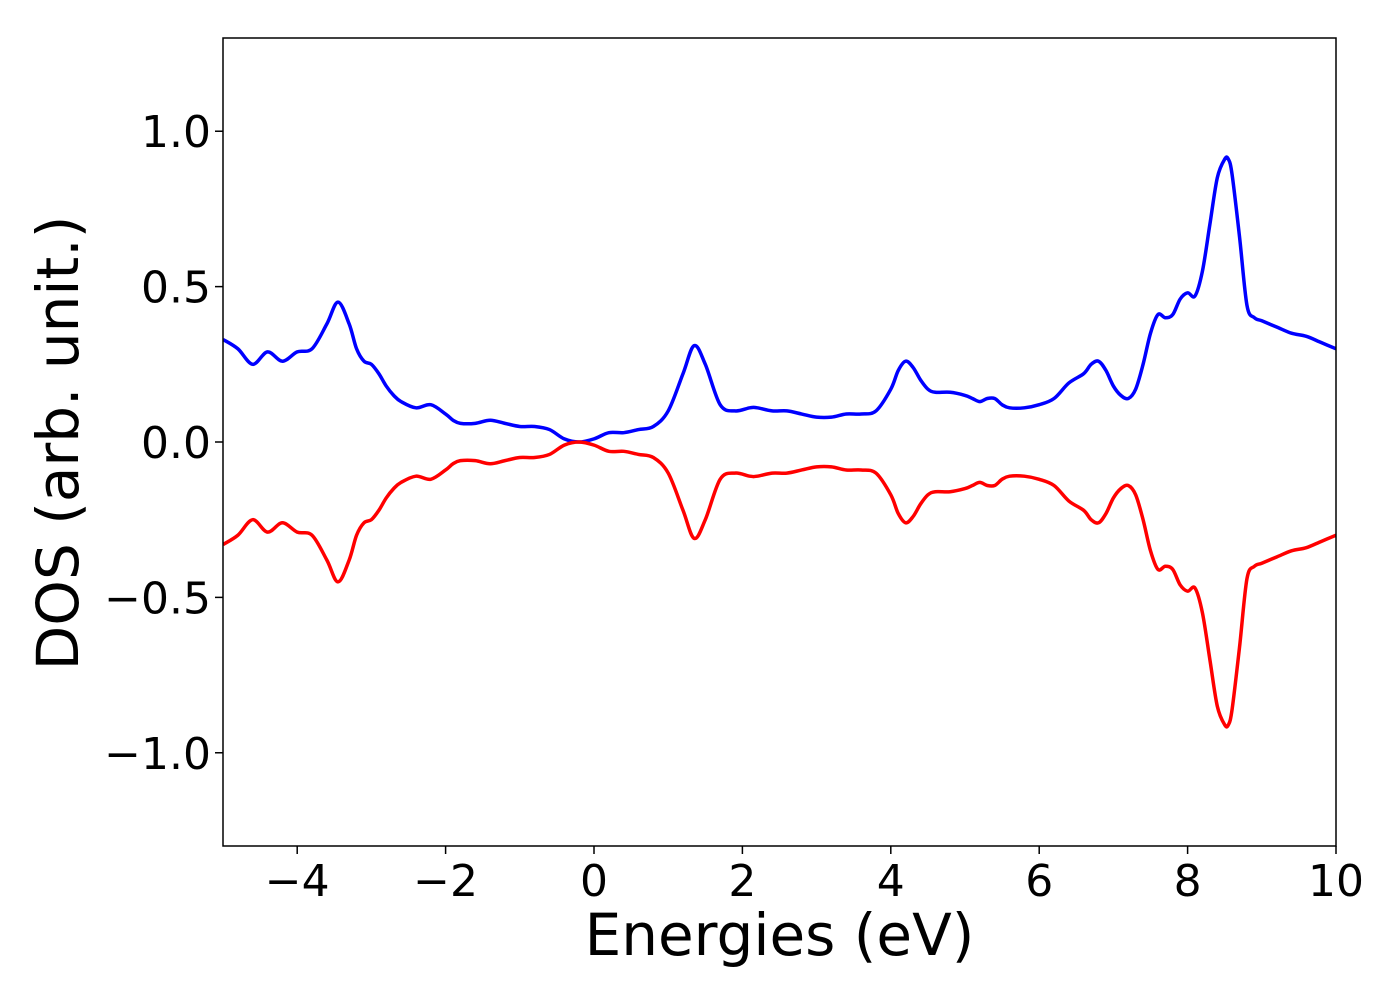  Describe the element at coordinates (1188, 881) in the screenshot. I see `x-tick-label: 8` at that location.